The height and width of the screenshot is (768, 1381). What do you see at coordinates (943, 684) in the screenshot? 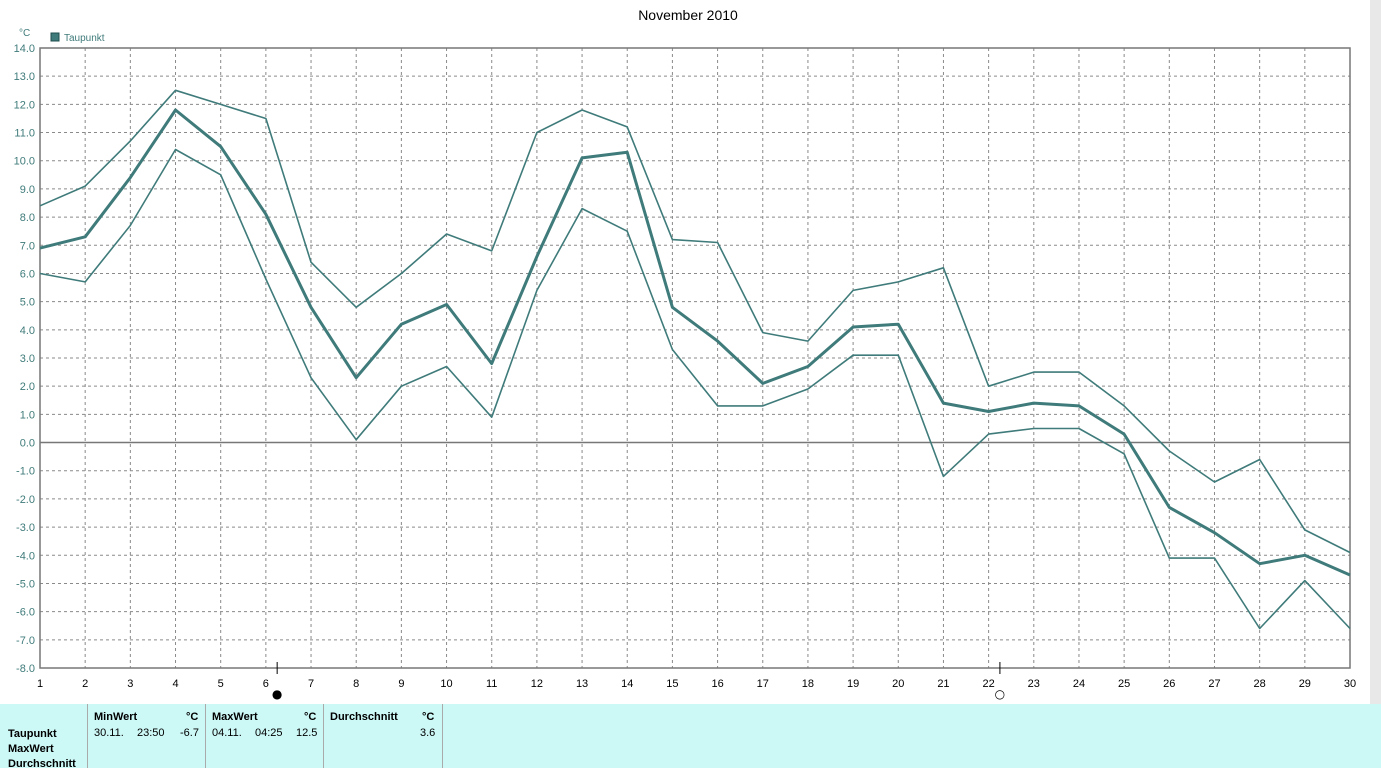
I see `x-tick-label: 21` at bounding box center [943, 684].